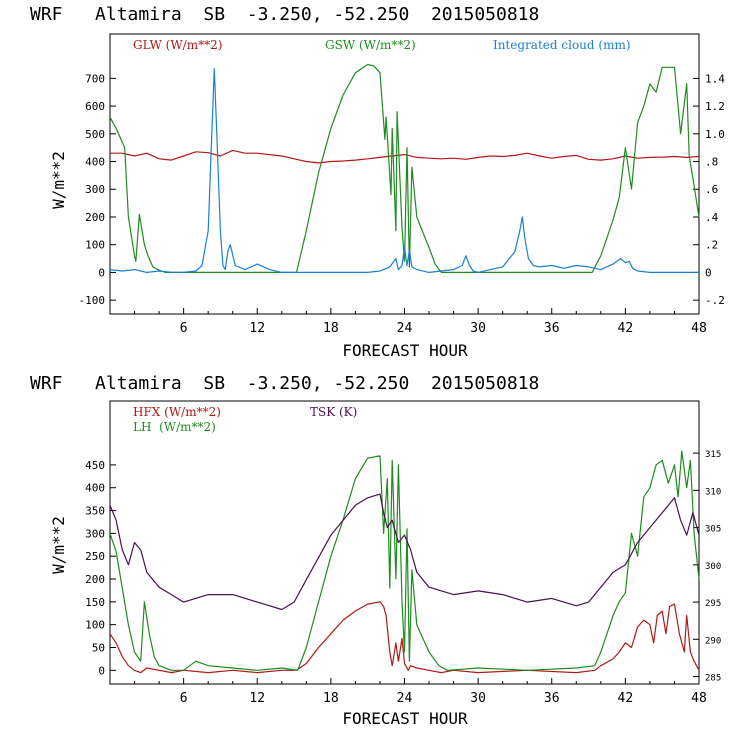 This screenshot has height=740, width=740. I want to click on bot-x-tick-label-4: 30, so click(478, 698).